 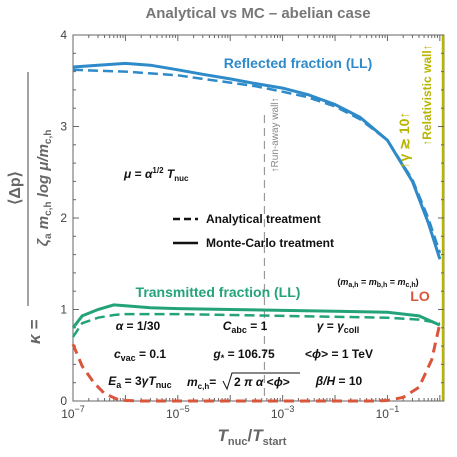 I want to click on svg-text: μ = α1/2 Tnuc, so click(x=156, y=174).